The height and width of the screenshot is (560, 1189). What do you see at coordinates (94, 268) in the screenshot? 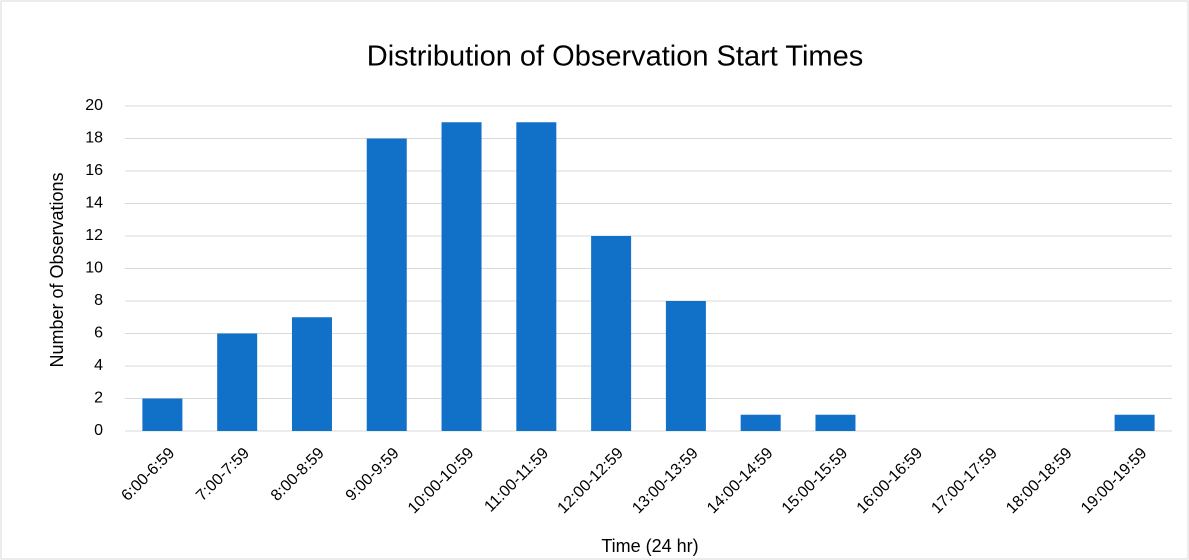
I see `y-tick-label: 10` at bounding box center [94, 268].